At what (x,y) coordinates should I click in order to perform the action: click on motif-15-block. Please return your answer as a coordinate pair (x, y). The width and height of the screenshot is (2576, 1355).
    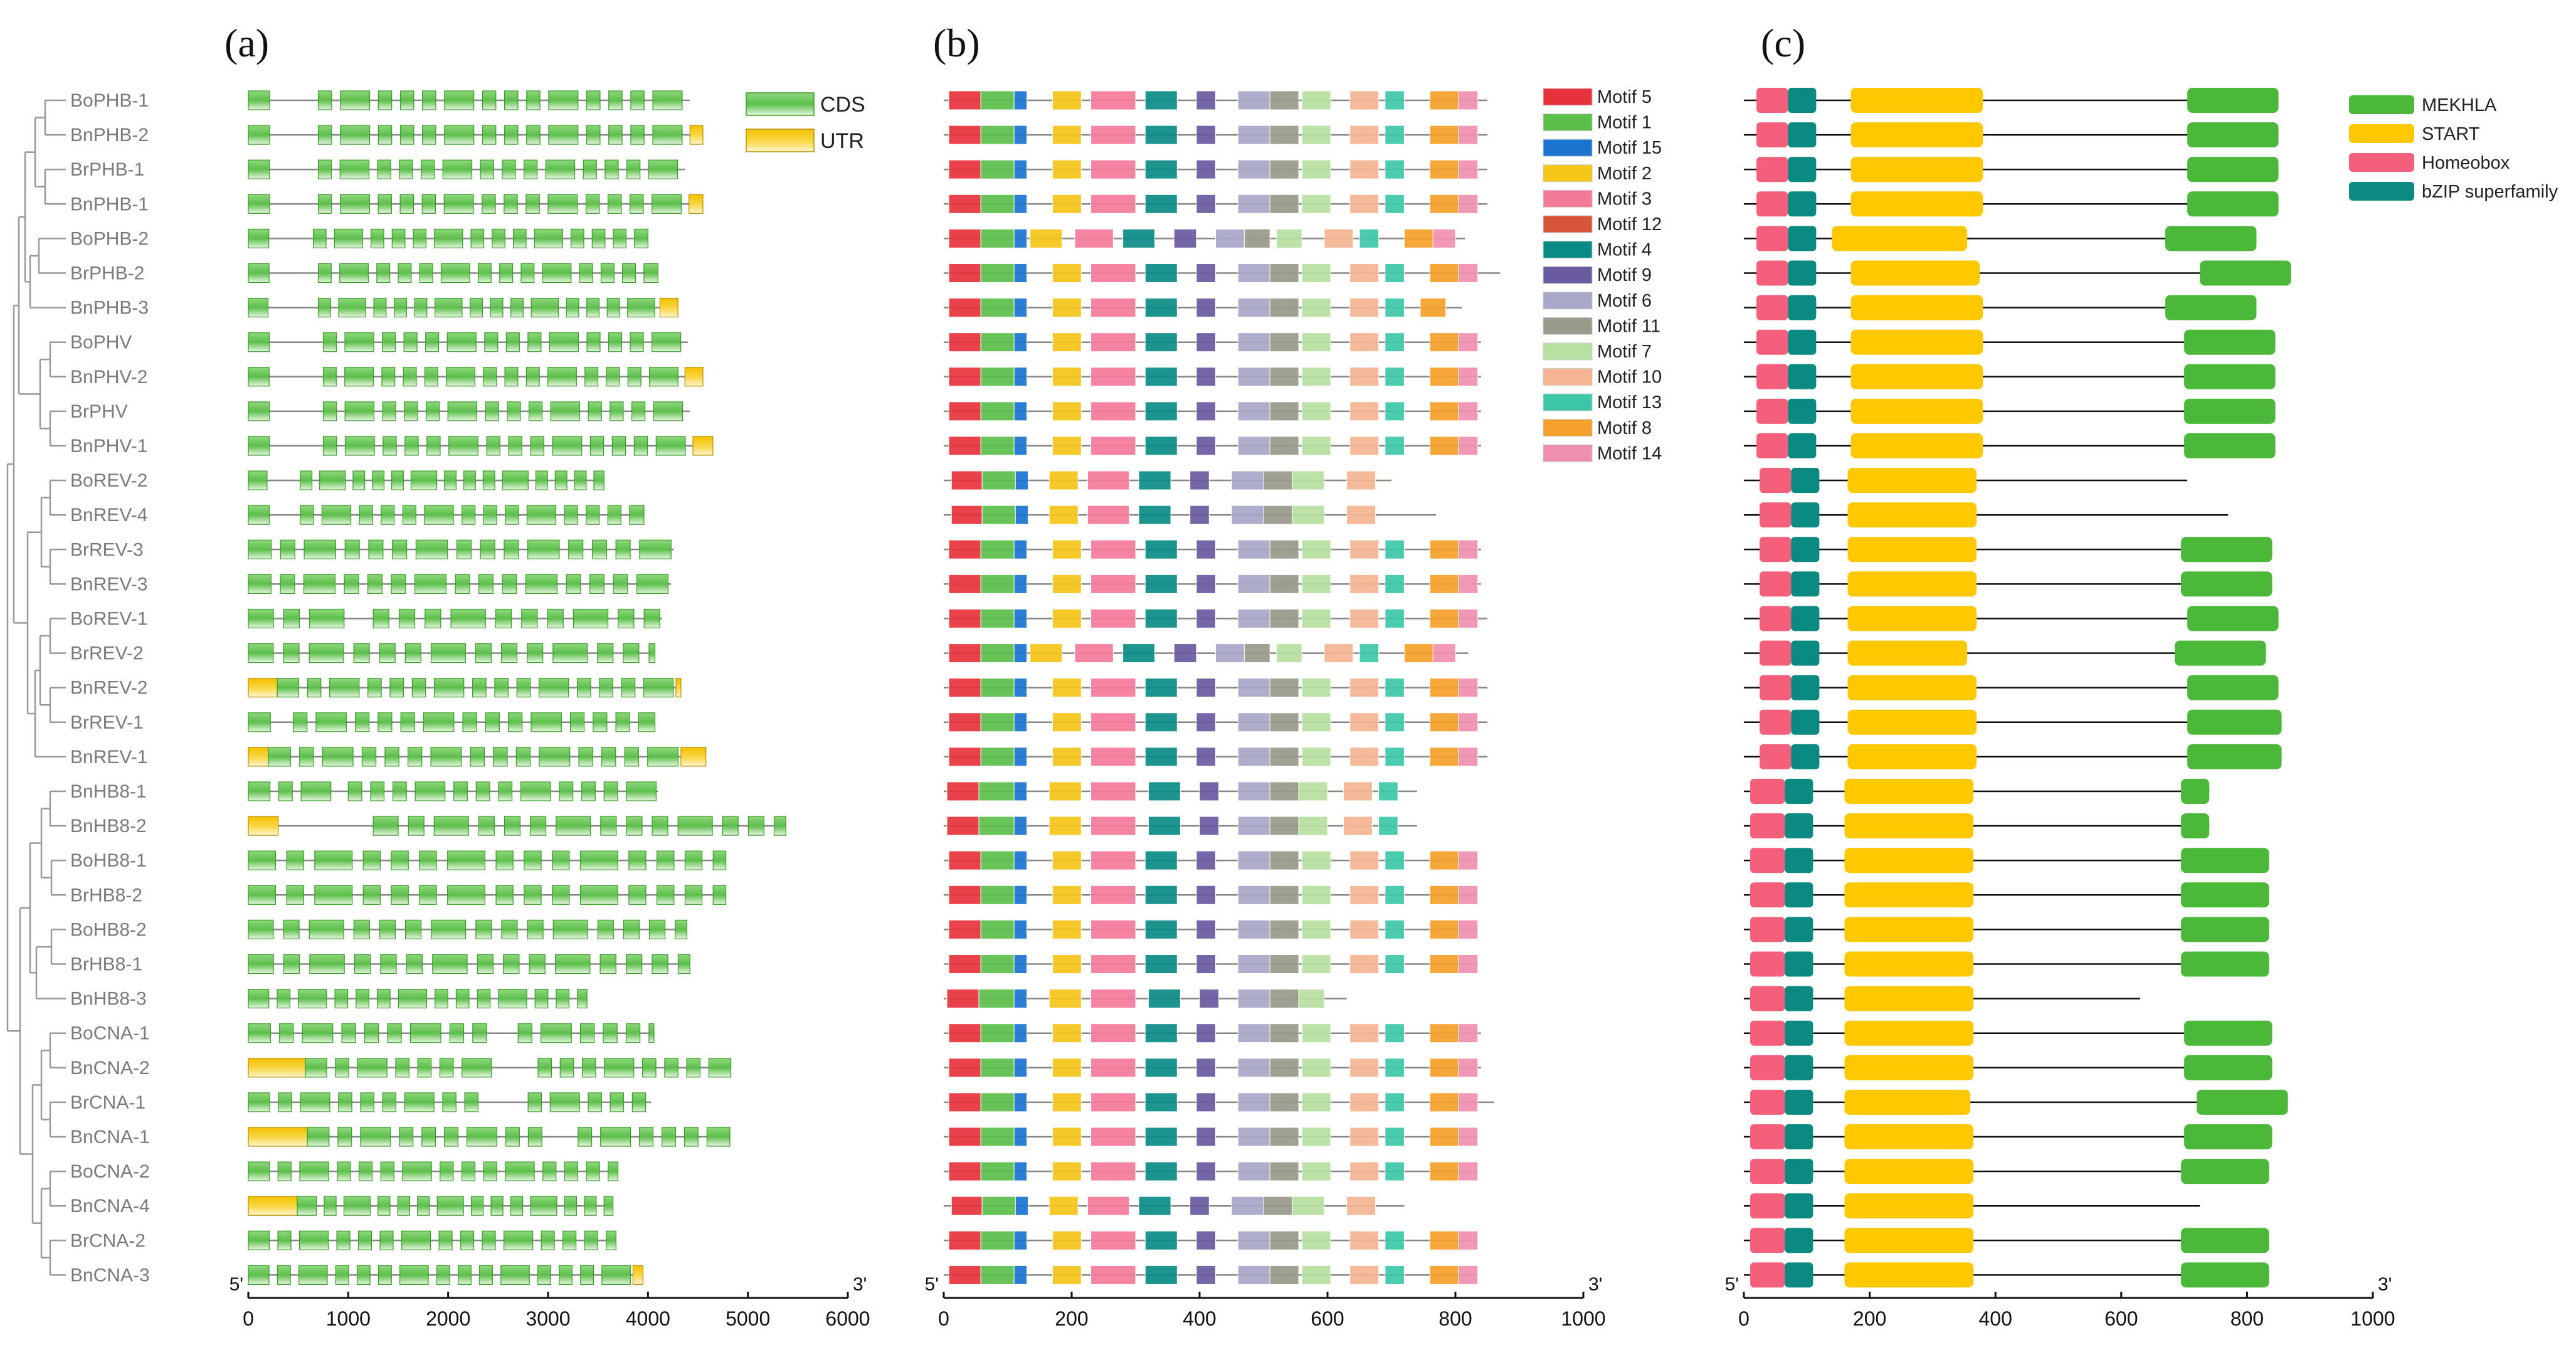
    Looking at the image, I should click on (1022, 515).